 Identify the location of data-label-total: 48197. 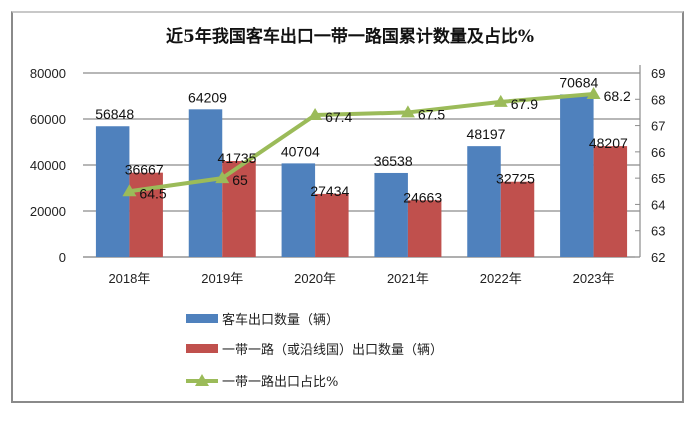
(486, 134).